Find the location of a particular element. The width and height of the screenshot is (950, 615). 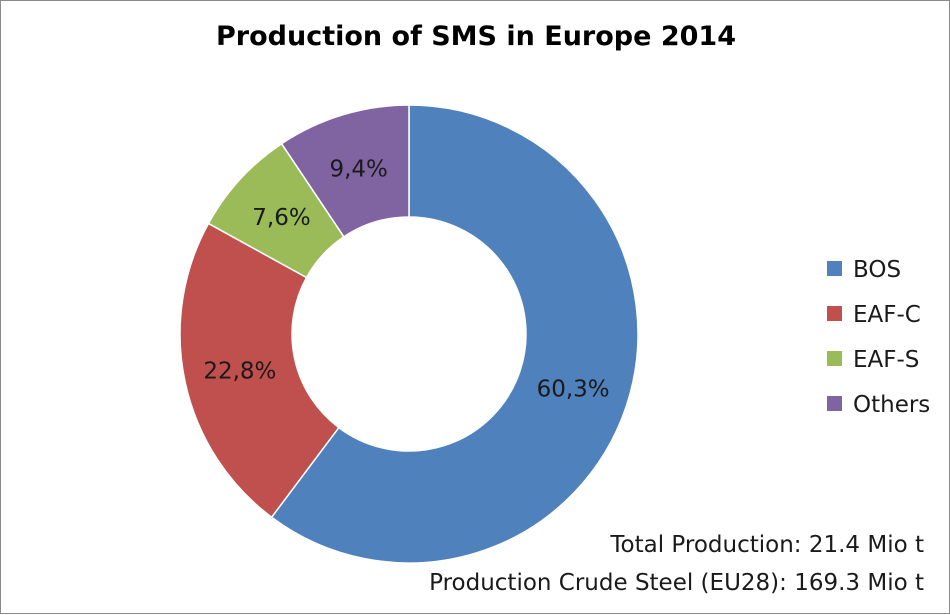

legend-label-bos: BOS is located at coordinates (877, 270).